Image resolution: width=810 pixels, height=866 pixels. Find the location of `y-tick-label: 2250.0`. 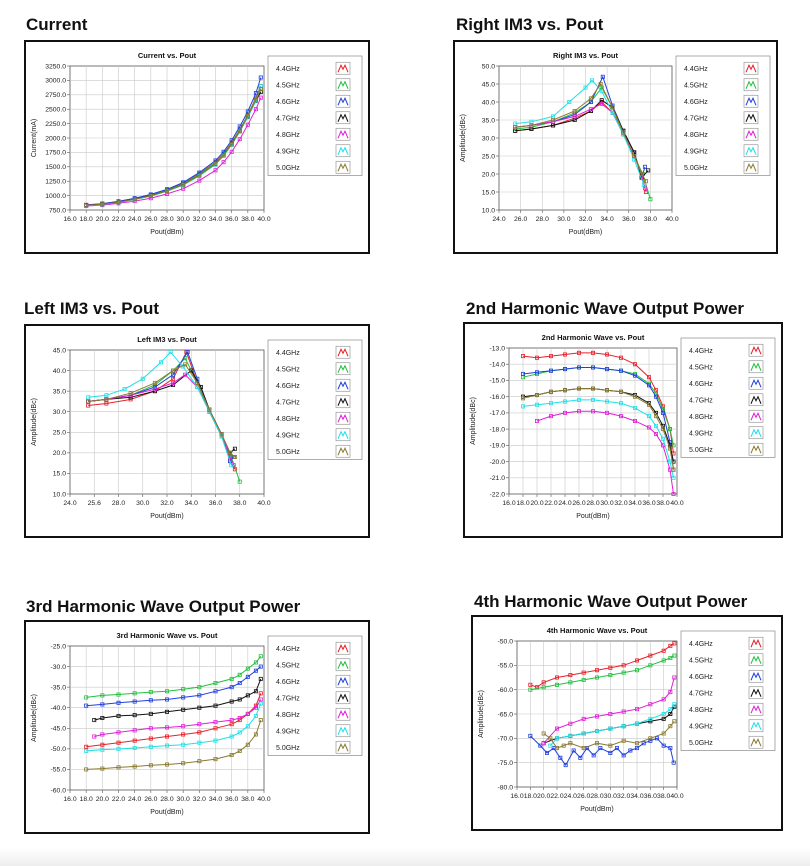

y-tick-label: 2250.0 is located at coordinates (55, 124).